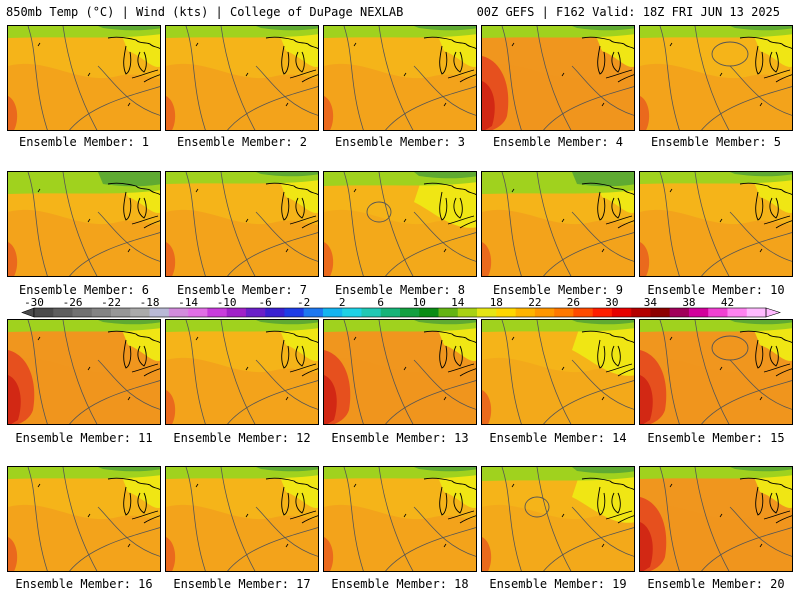  What do you see at coordinates (458, 302) in the screenshot?
I see `colorbar-tick-label: 14` at bounding box center [458, 302].